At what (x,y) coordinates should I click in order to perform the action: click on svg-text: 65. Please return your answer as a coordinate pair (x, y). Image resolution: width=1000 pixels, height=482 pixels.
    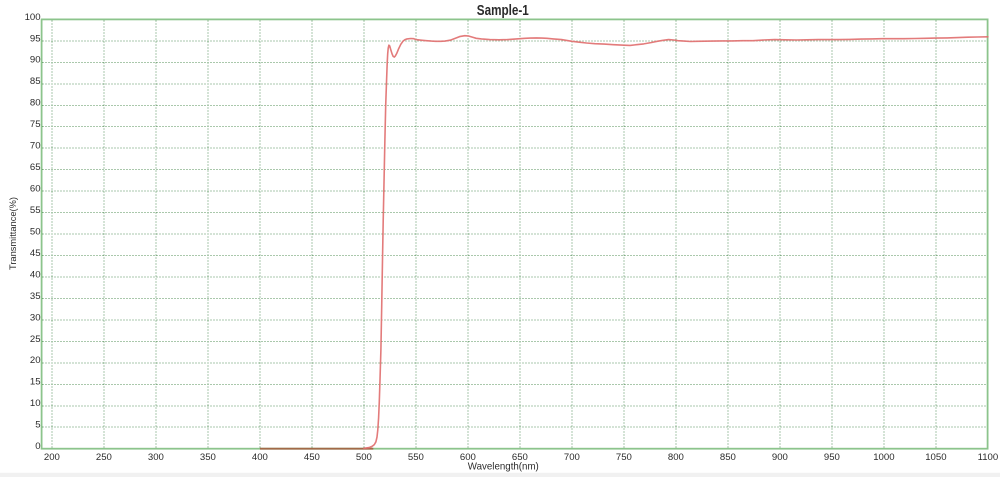
    Looking at the image, I should click on (35, 167).